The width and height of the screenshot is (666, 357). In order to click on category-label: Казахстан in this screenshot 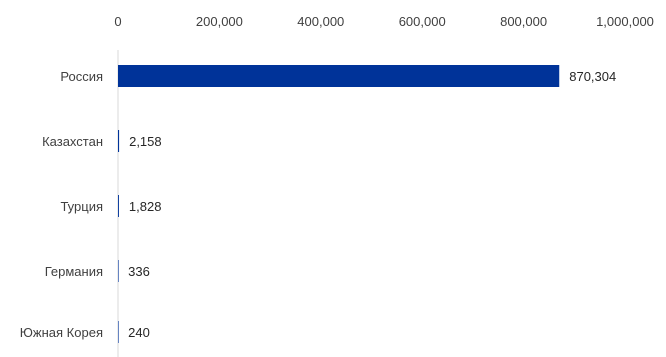, I will do `click(72, 141)`.